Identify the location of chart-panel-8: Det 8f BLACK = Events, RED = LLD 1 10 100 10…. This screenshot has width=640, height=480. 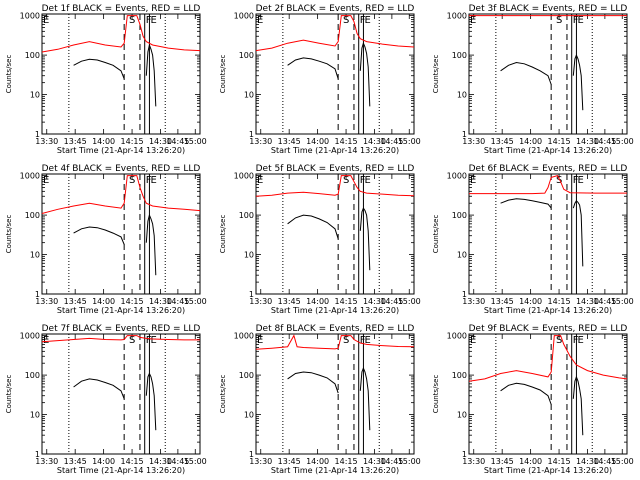
(320, 399).